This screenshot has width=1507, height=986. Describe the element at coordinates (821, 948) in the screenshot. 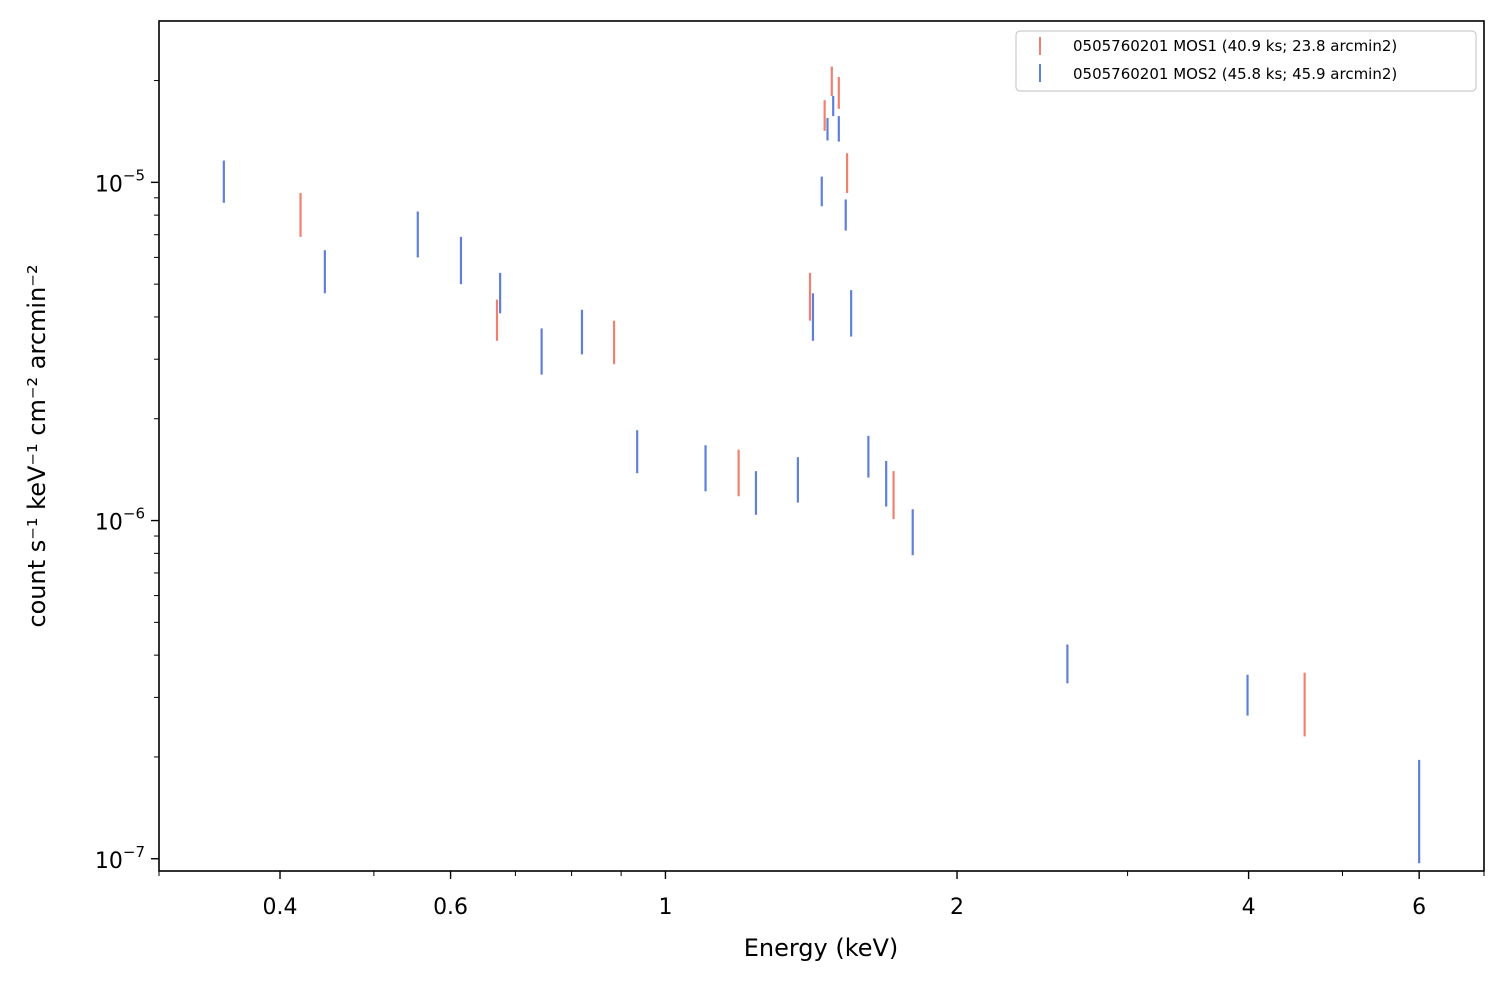

I see `x-axis-label: Energy (keV)` at that location.